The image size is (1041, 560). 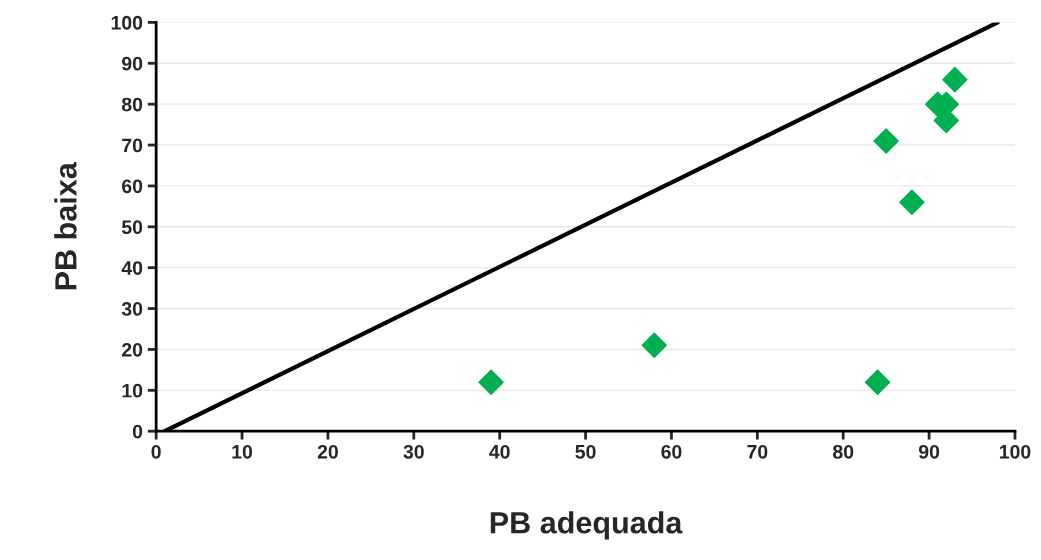 I want to click on y-tick-label: 60, so click(x=132, y=186).